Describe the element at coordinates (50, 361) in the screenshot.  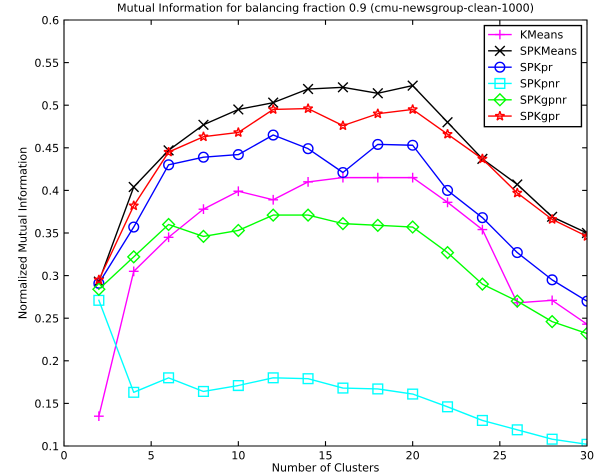
I see `y-tick-label: 0.2` at that location.